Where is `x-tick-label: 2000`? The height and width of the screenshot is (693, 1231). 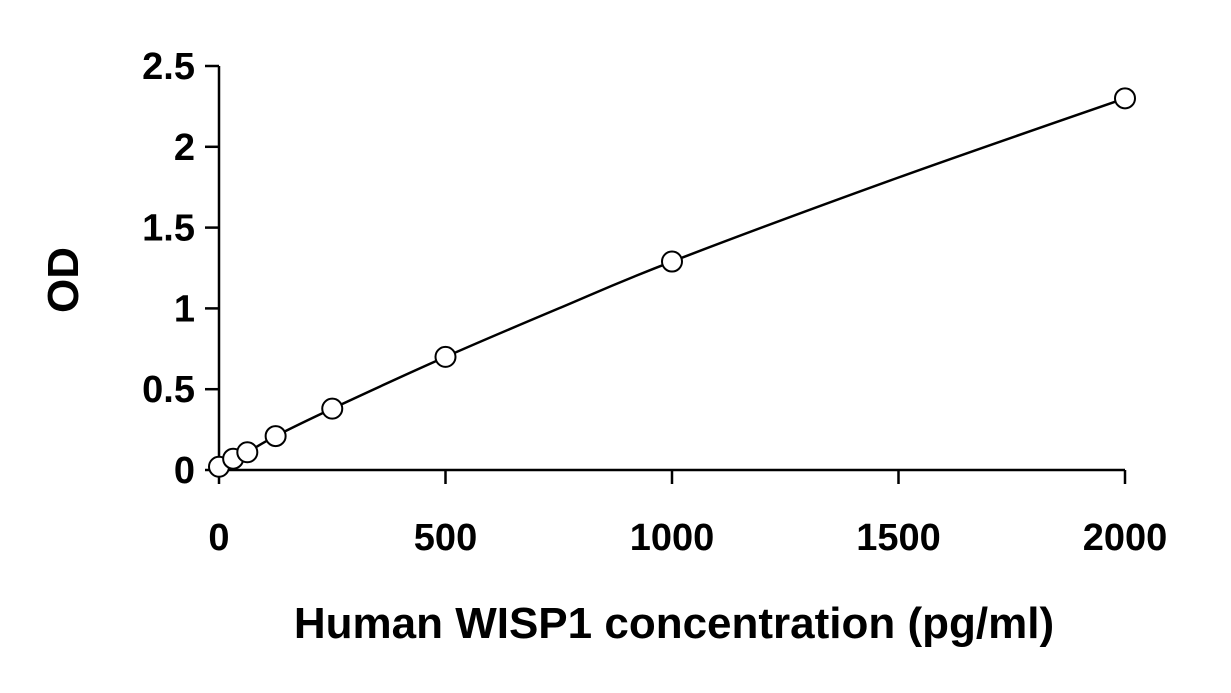 x-tick-label: 2000 is located at coordinates (1125, 538).